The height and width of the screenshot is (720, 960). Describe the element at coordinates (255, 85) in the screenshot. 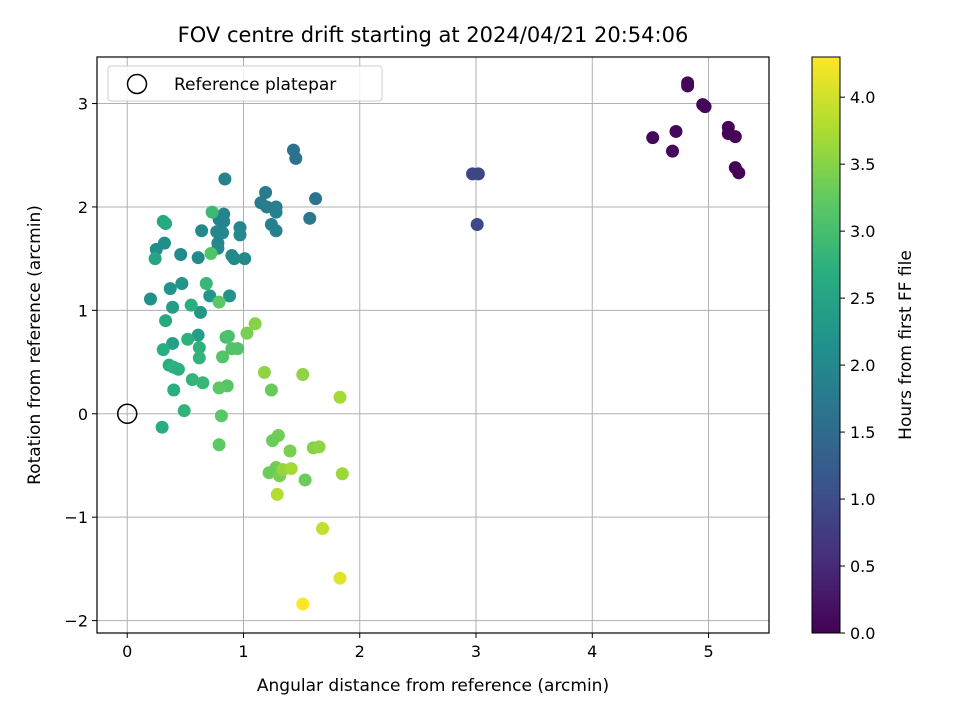

I see `legend-label: Reference platepar` at that location.